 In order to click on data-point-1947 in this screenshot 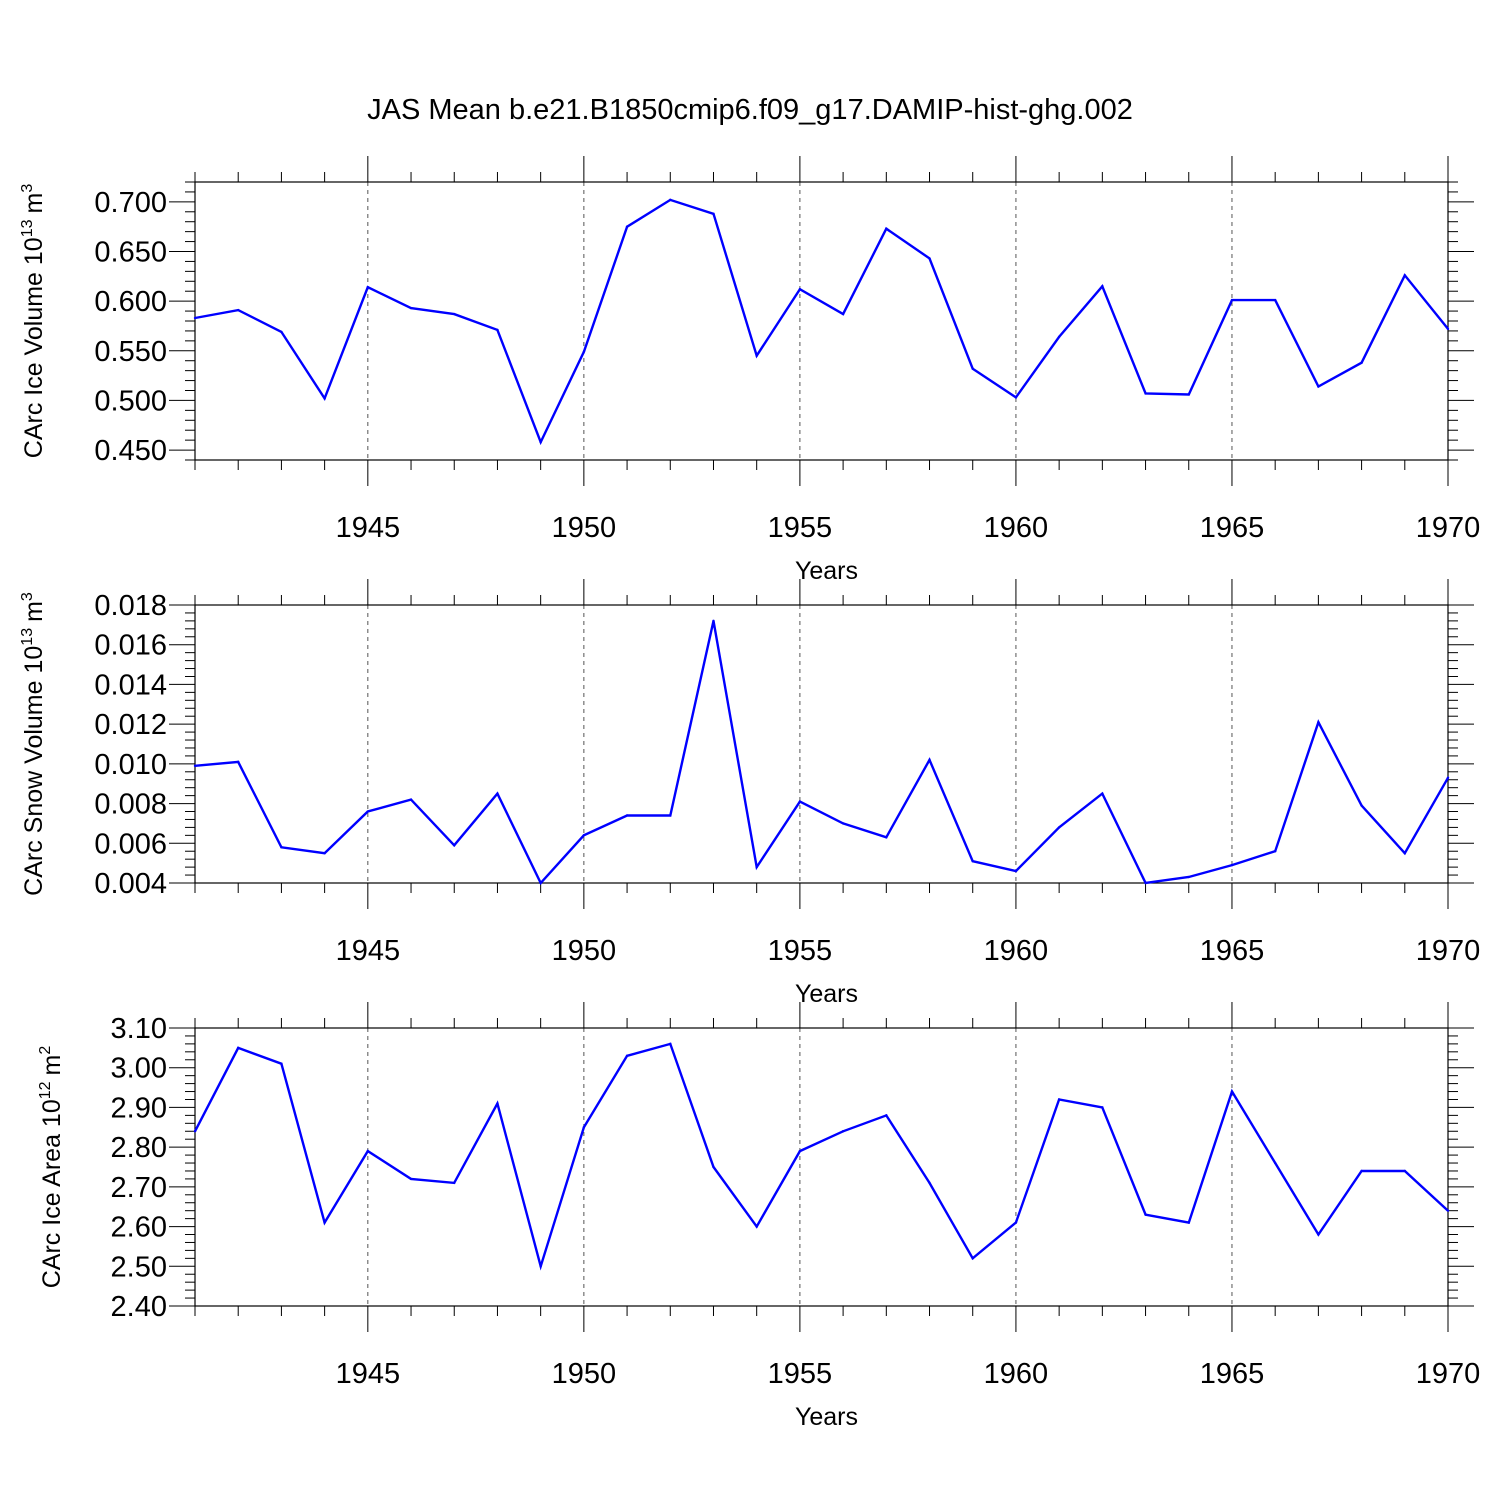, I will do `click(454, 1183)`.